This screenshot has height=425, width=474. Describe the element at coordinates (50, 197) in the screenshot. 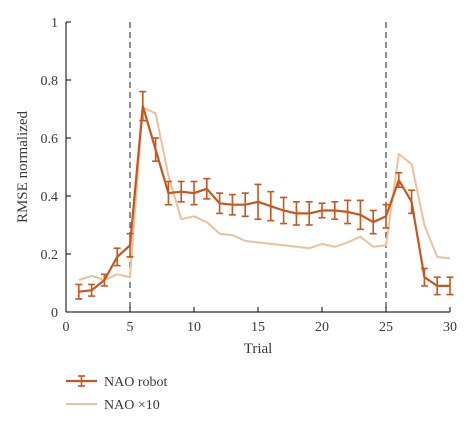

I see `y-tick-label: 0.4` at that location.